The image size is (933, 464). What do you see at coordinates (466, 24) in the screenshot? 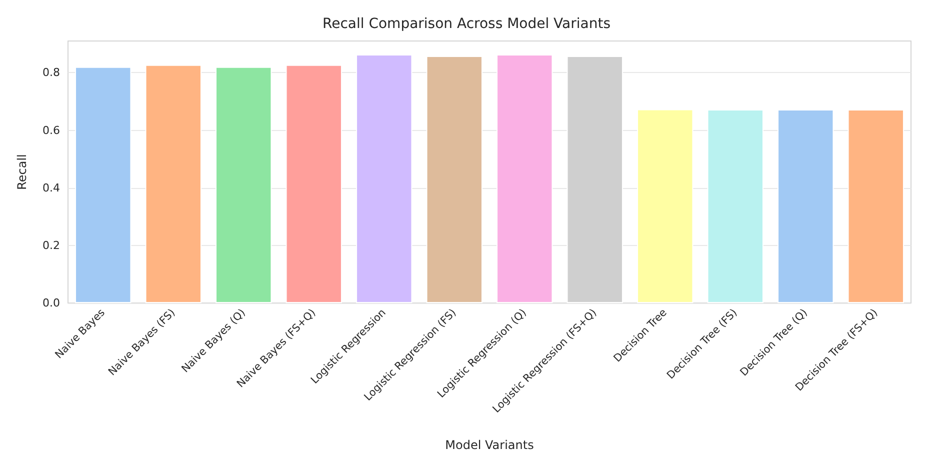
I see `chart-title: Recall Comparison Across Model Variants` at bounding box center [466, 24].